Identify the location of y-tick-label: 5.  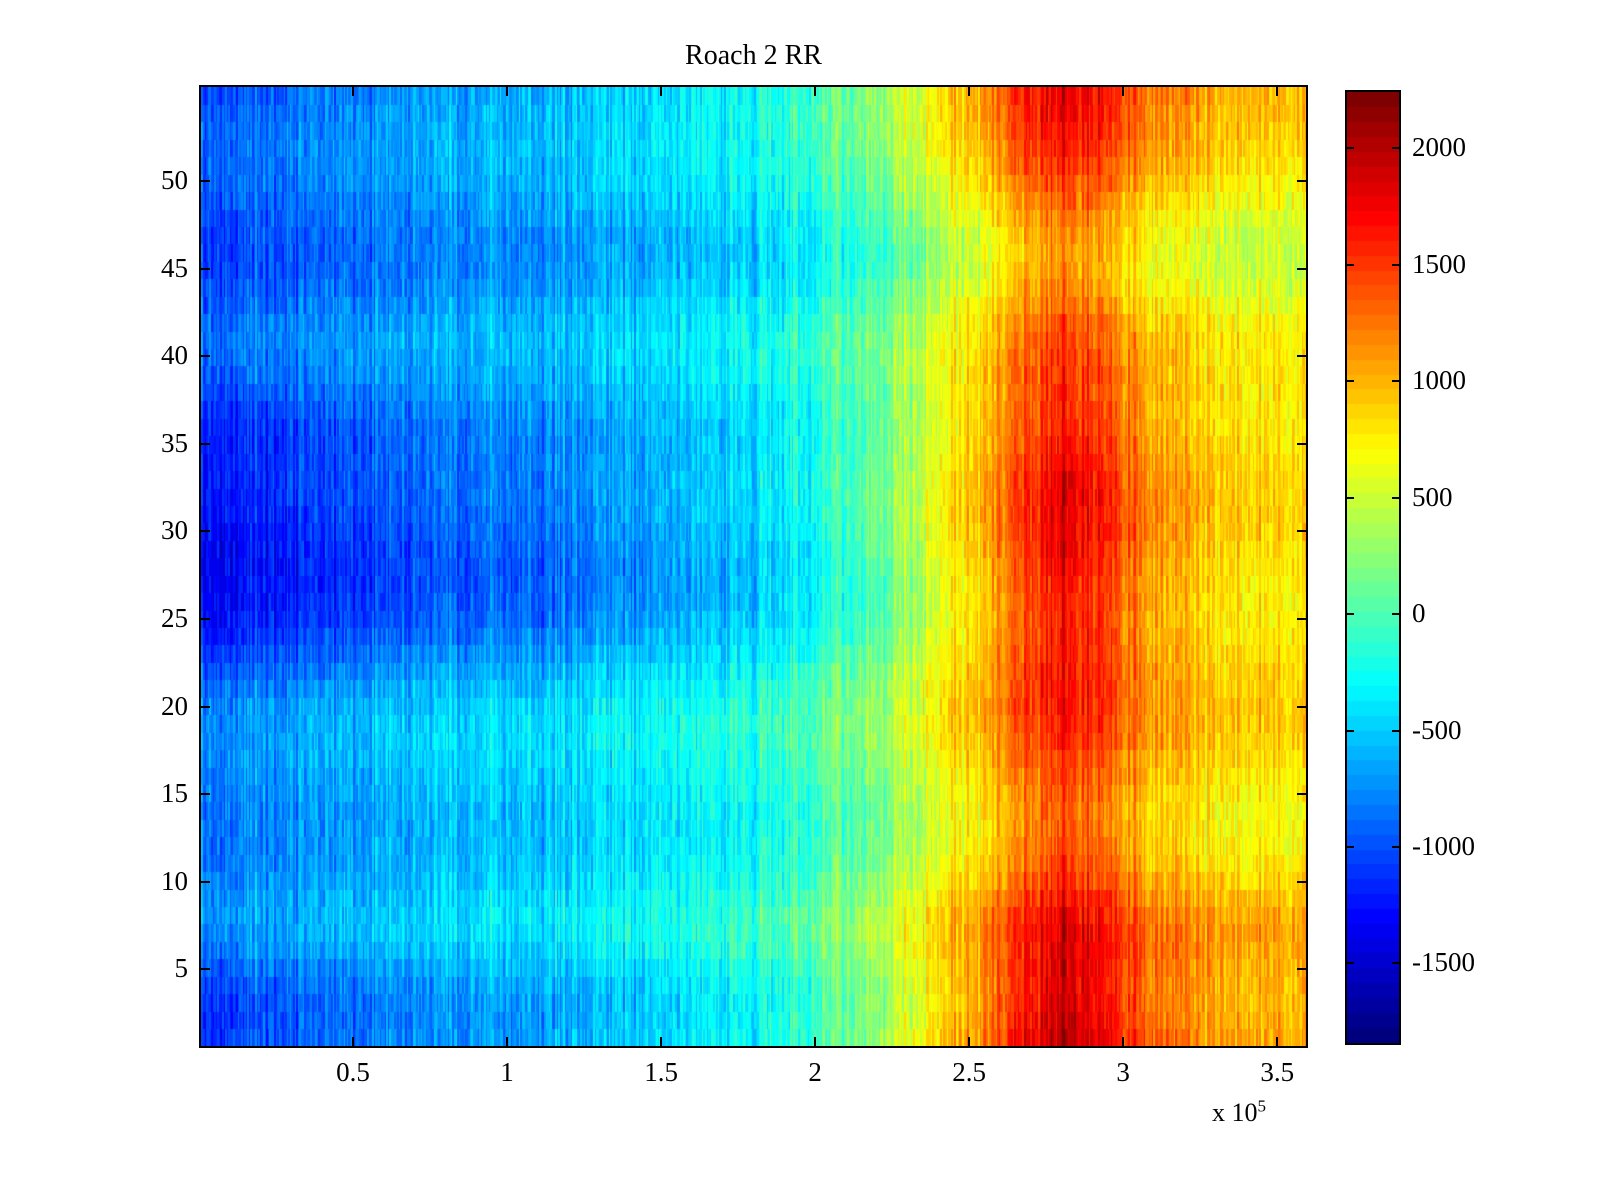
(181, 968).